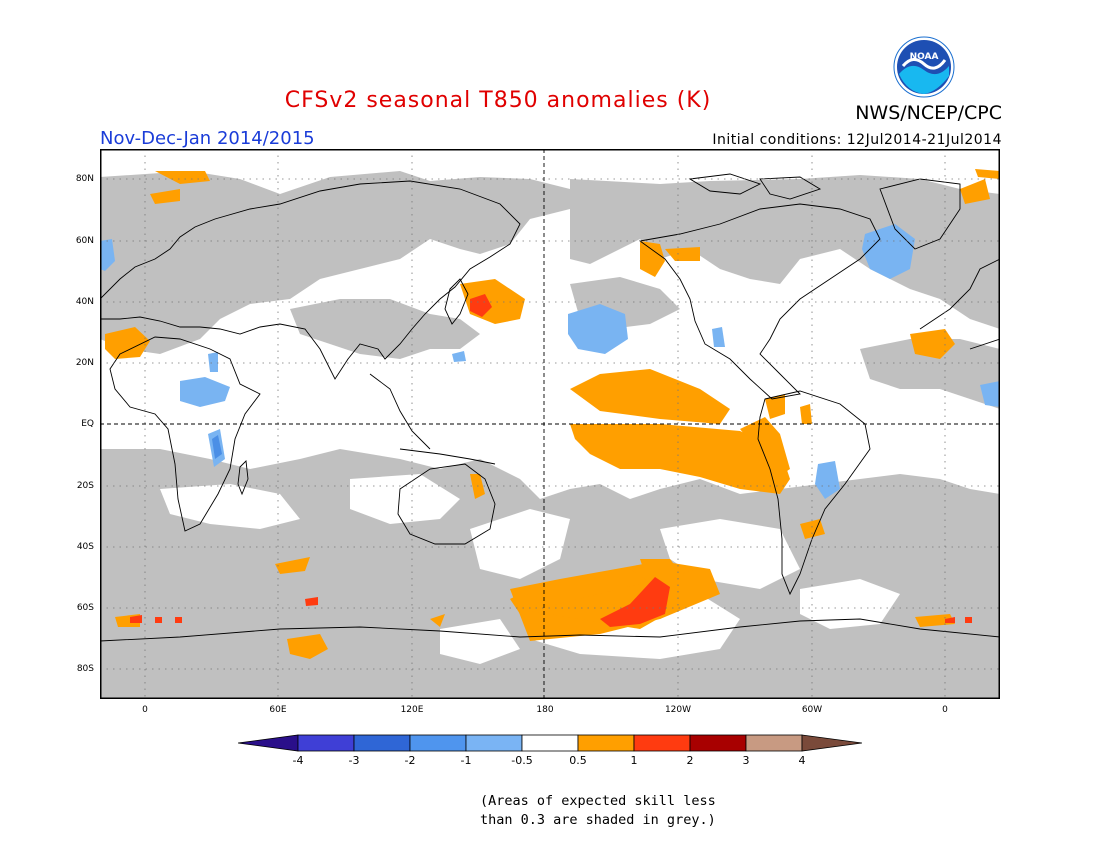 The width and height of the screenshot is (1100, 850). I want to click on initial-conditions: Initial conditions: 12Jul2014-21Jul2014, so click(857, 140).